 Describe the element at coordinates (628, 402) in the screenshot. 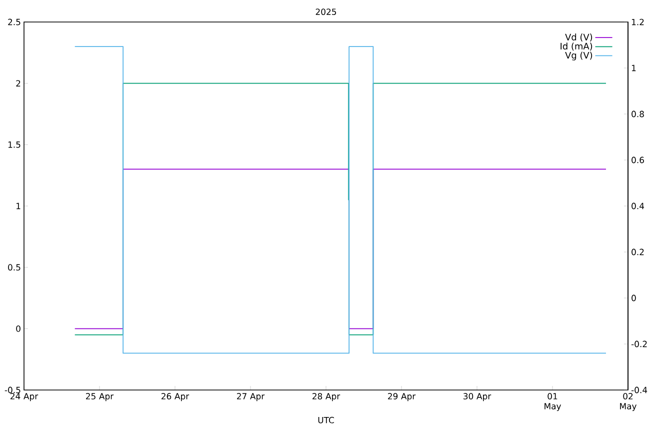

I see `x-tick-label: 02 May` at that location.